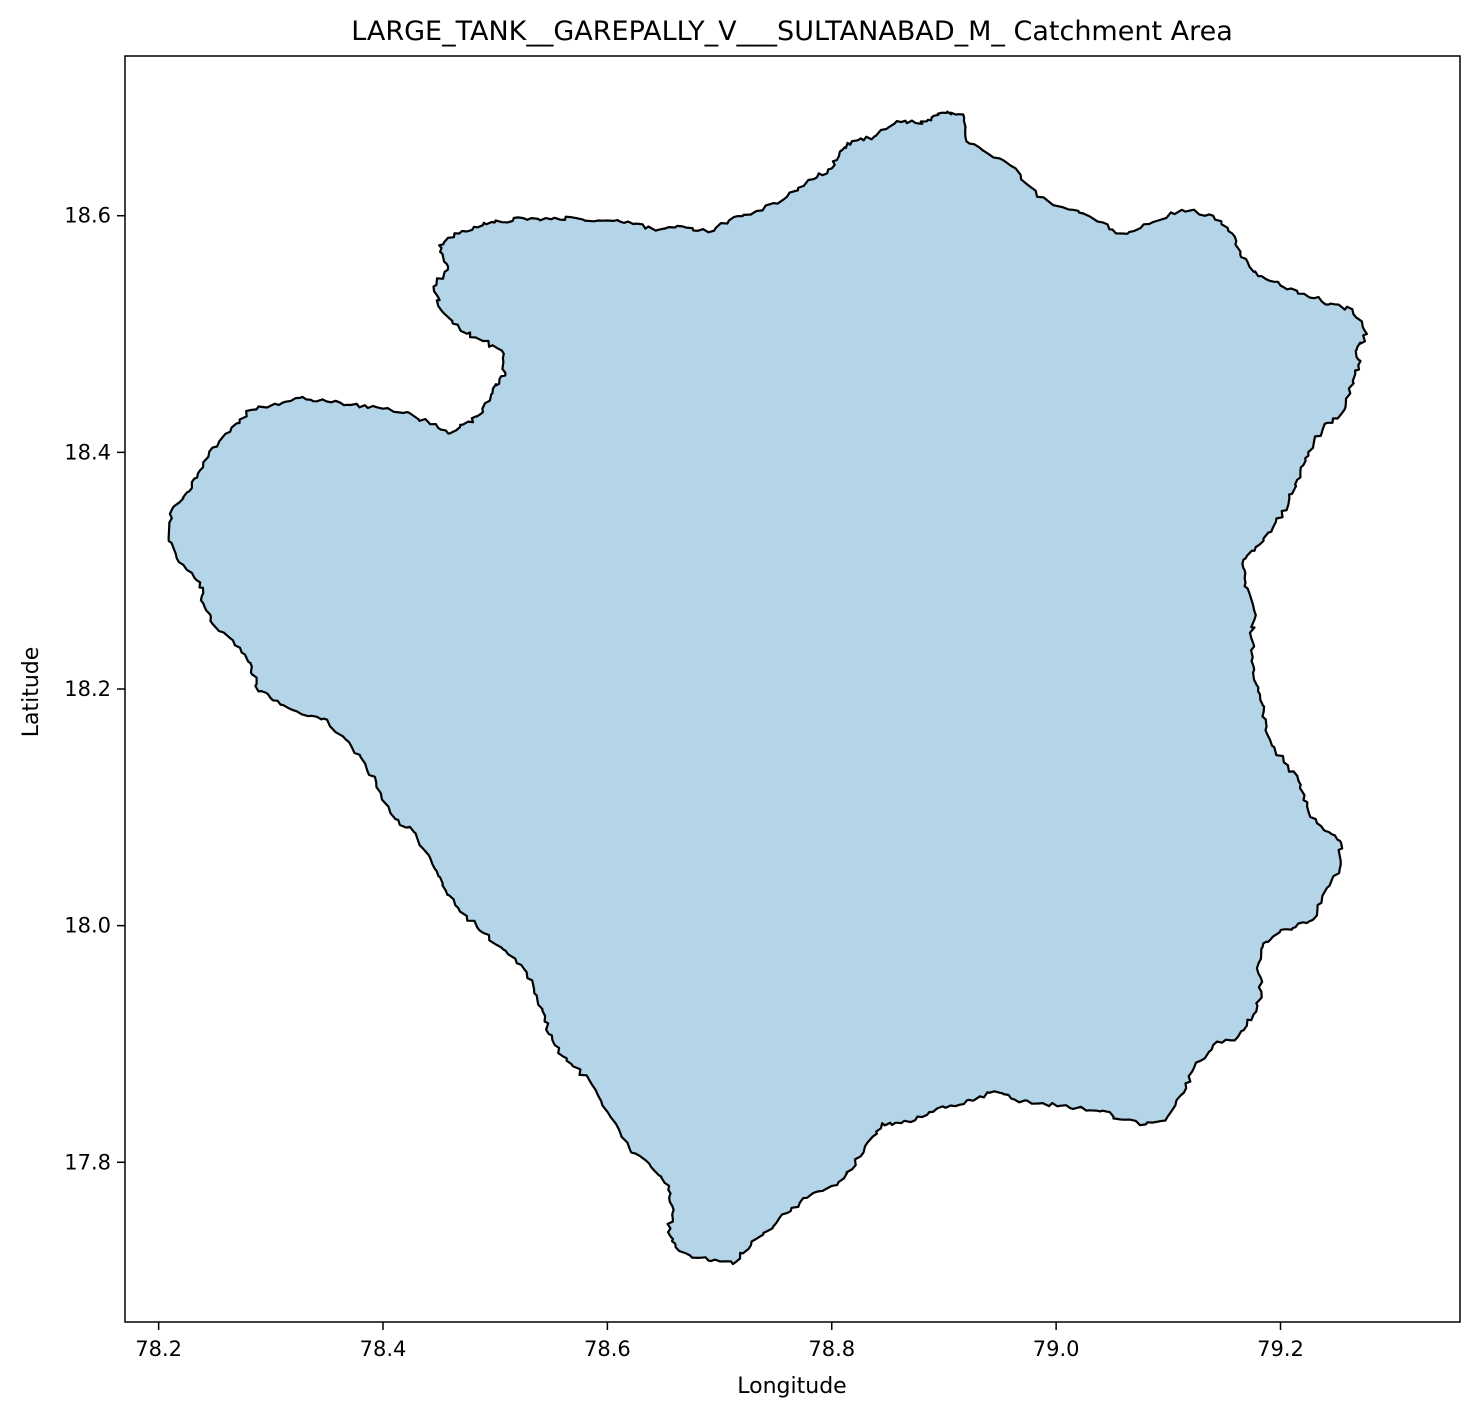 Image resolution: width=1477 pixels, height=1417 pixels. What do you see at coordinates (158, 1349) in the screenshot?
I see `x-tick-label: 78.2` at bounding box center [158, 1349].